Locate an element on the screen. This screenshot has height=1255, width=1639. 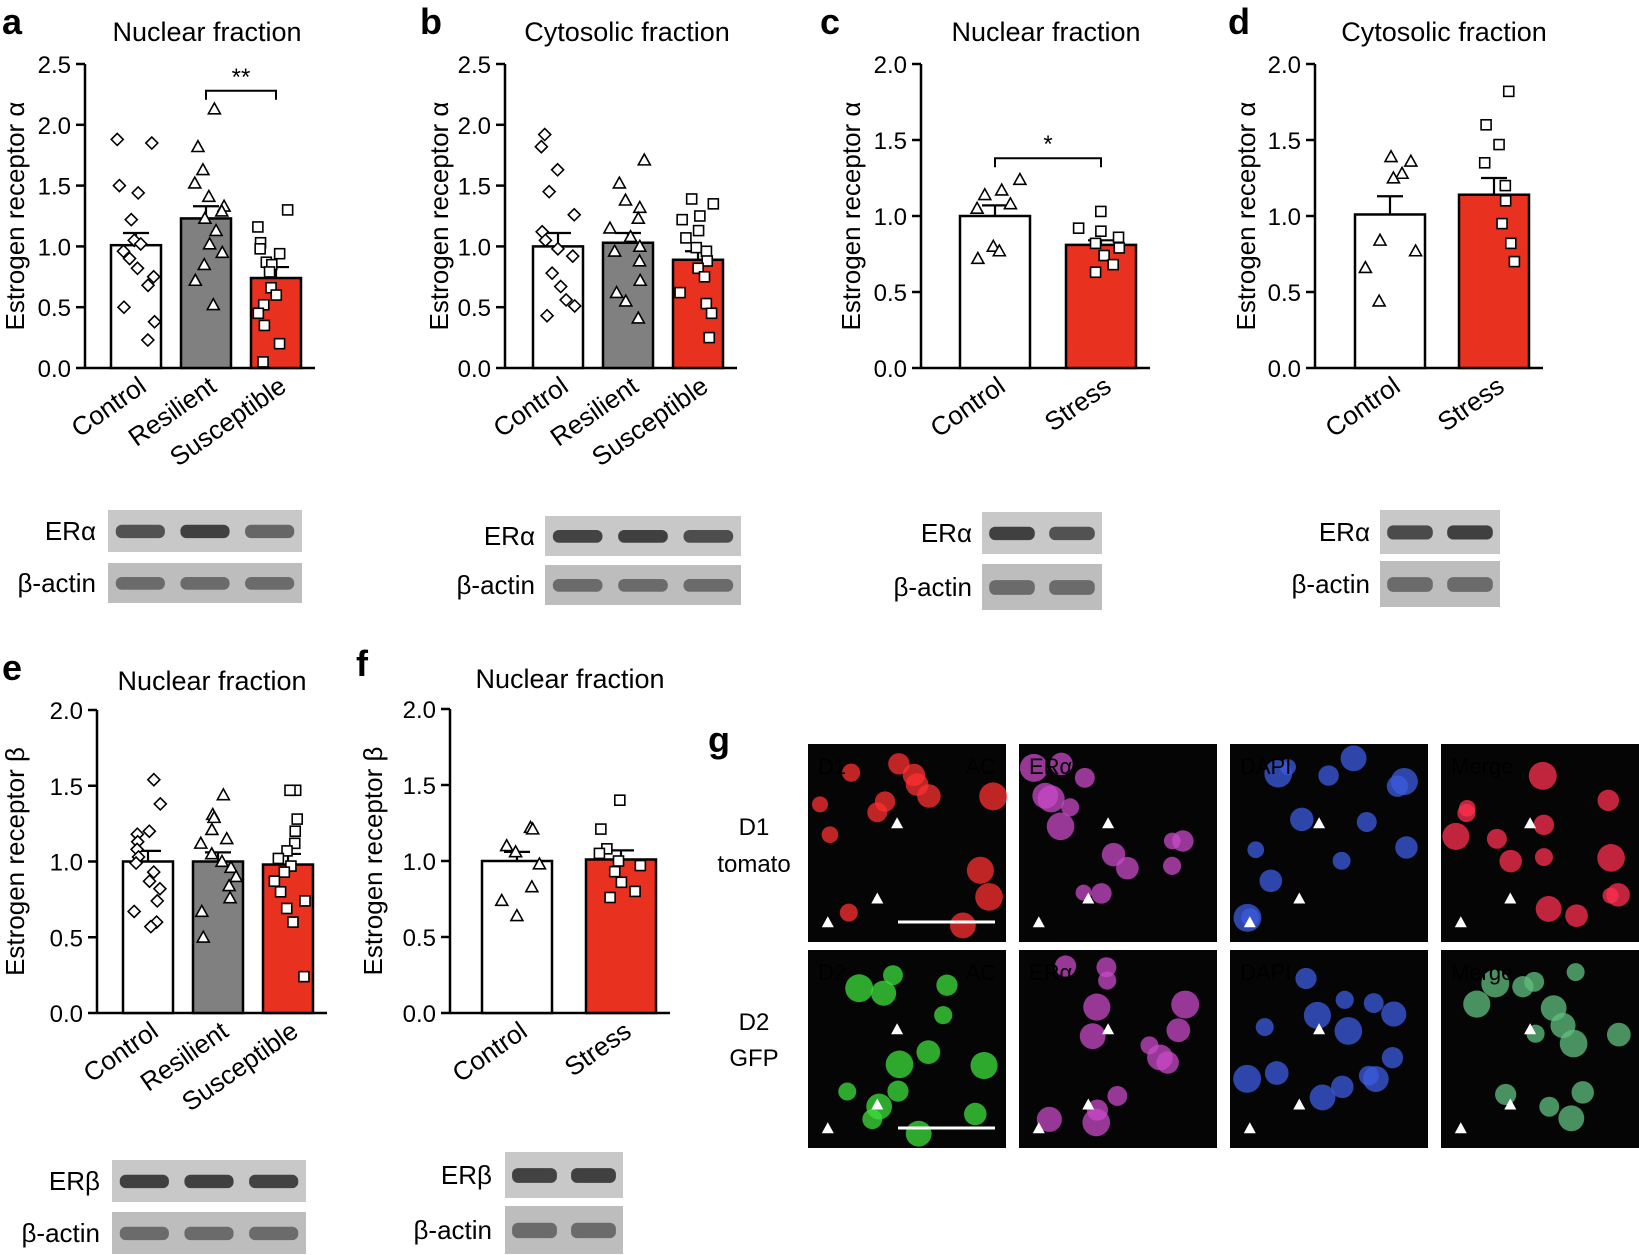
region-label-ac: AC is located at coordinates (980, 766).